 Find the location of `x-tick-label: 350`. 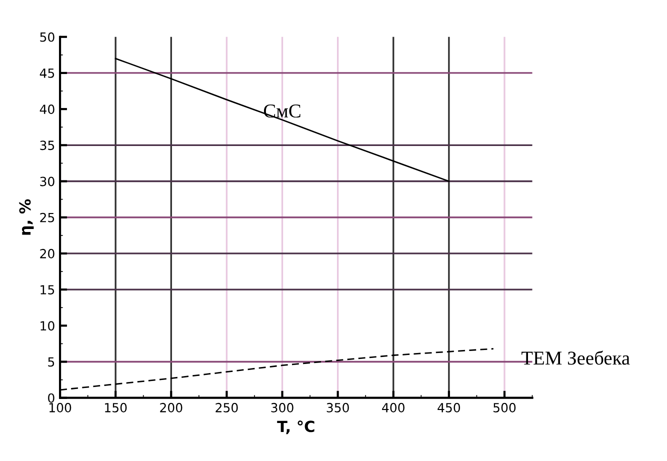

x-tick-label: 350 is located at coordinates (337, 407).